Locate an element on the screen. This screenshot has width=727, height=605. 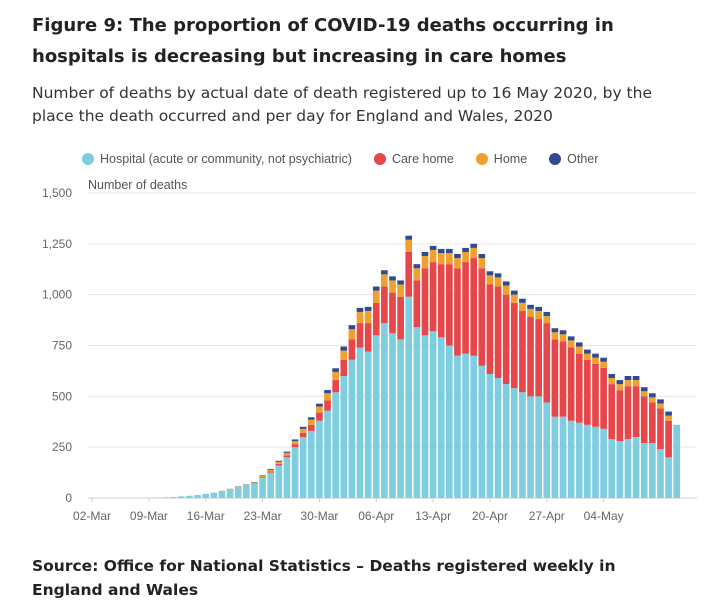
legend-item-other: Other is located at coordinates (573, 159).